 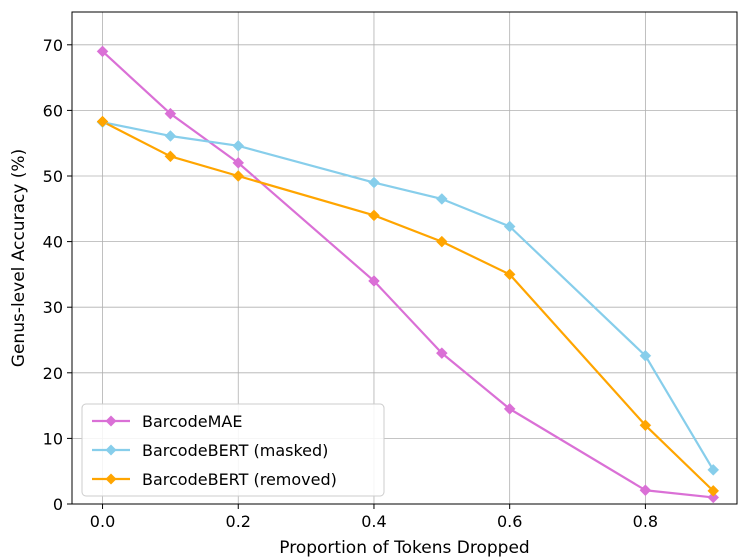 What do you see at coordinates (57, 275) in the screenshot?
I see `y-axis-ticks: 0 10 20 30 40 50 60 70` at bounding box center [57, 275].